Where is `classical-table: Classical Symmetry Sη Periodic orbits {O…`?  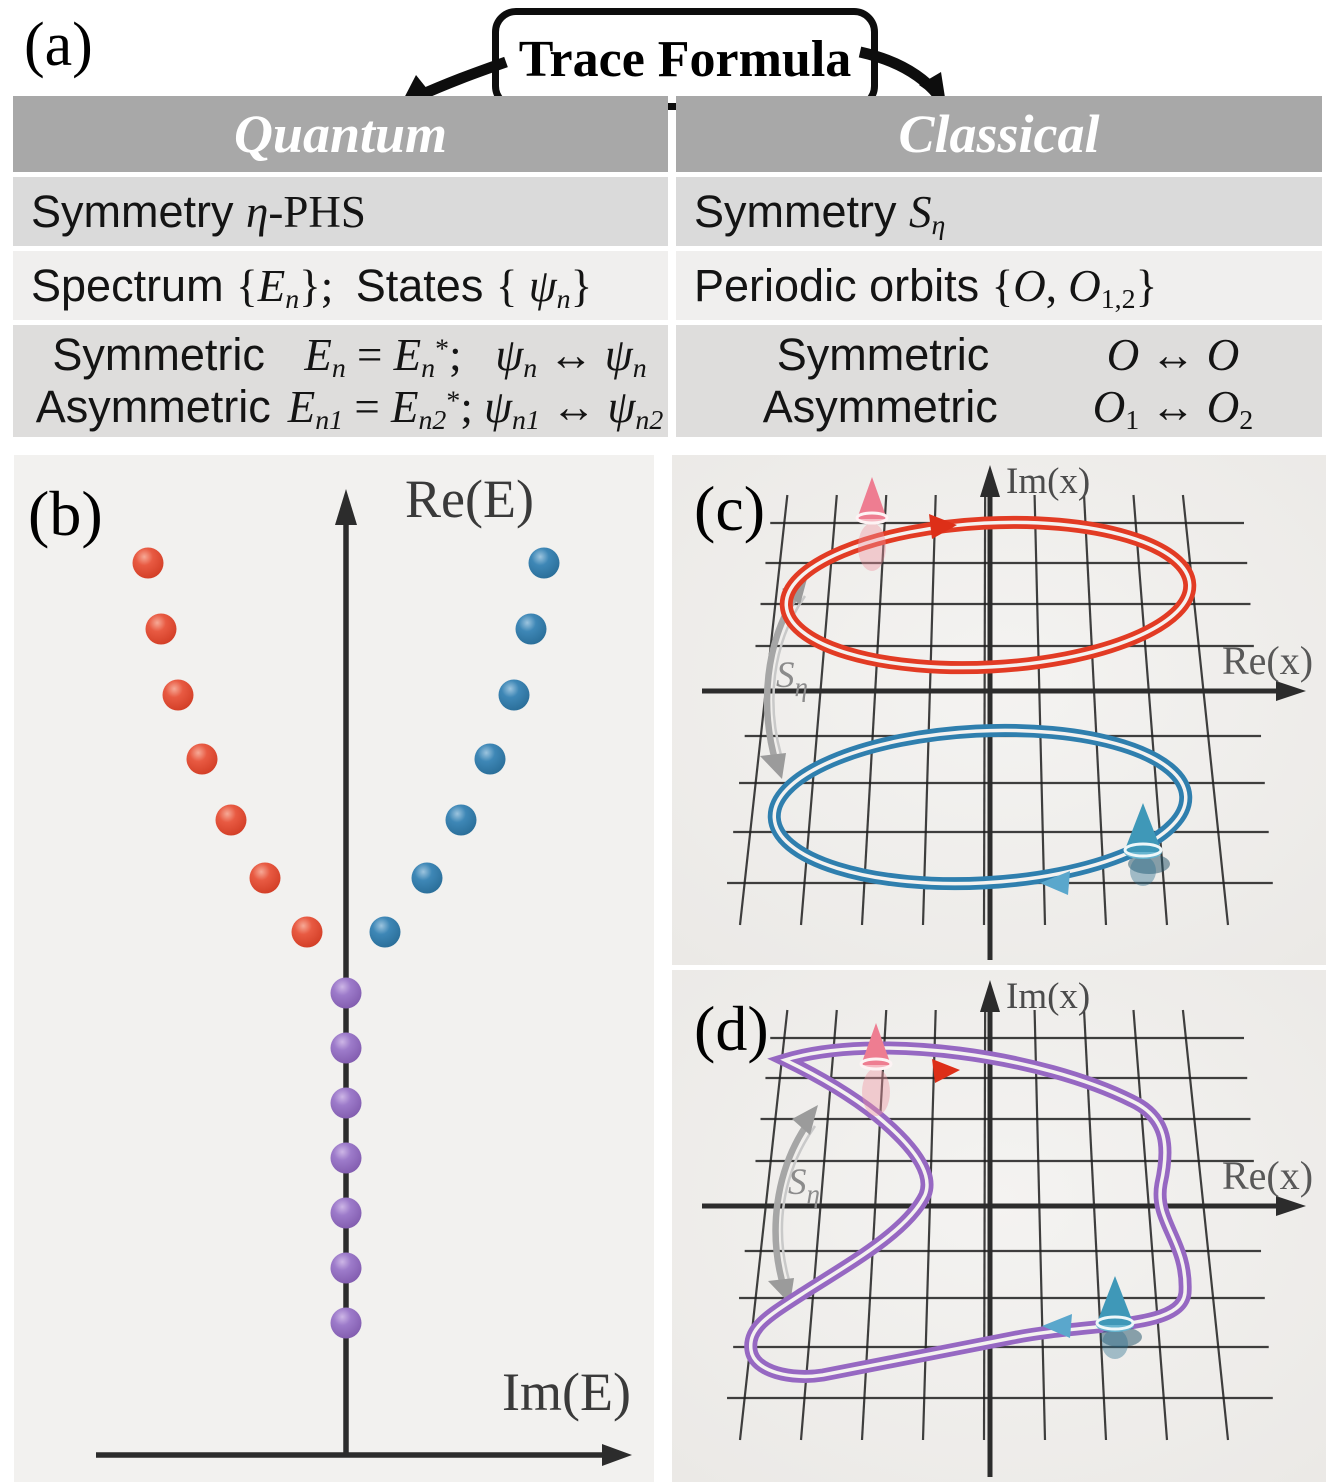
classical-table: Classical Symmetry Sη Periodic orbits {O… is located at coordinates (999, 266).